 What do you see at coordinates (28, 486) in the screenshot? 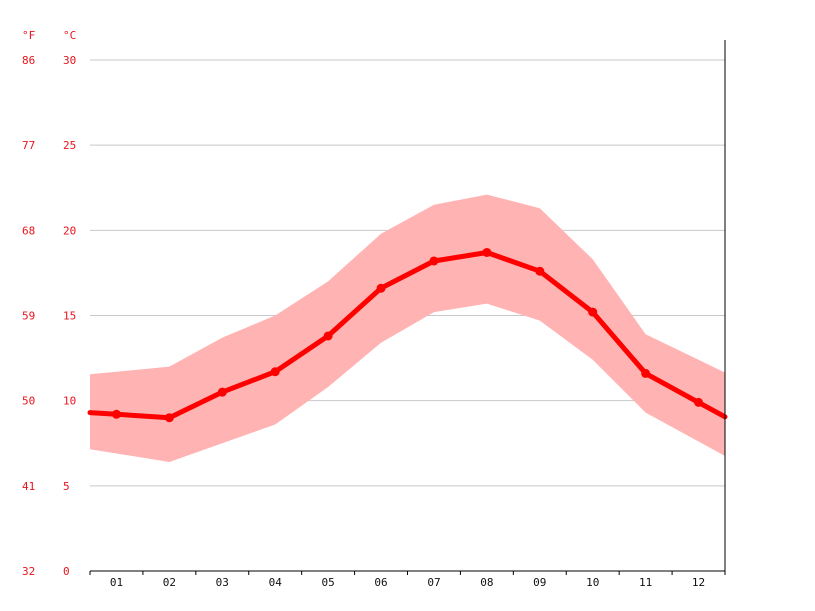
I see `y-tick-label-fahrenheit: 41` at bounding box center [28, 486].